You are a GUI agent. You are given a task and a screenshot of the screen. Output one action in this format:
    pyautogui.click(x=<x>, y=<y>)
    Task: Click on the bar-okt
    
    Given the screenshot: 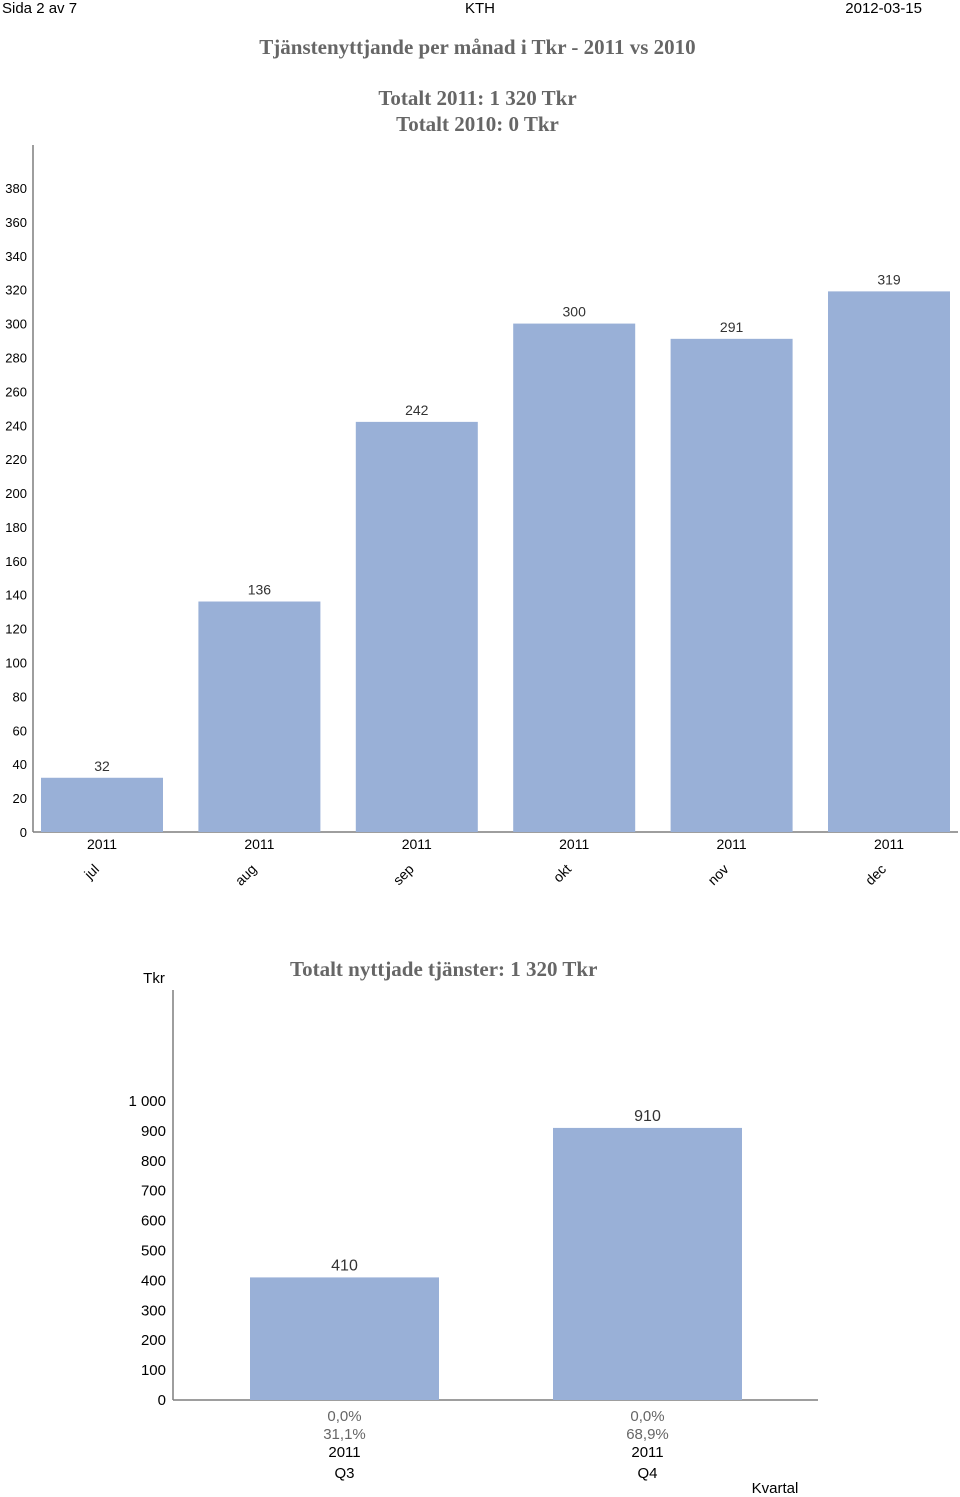 What is the action you would take?
    pyautogui.click(x=574, y=577)
    